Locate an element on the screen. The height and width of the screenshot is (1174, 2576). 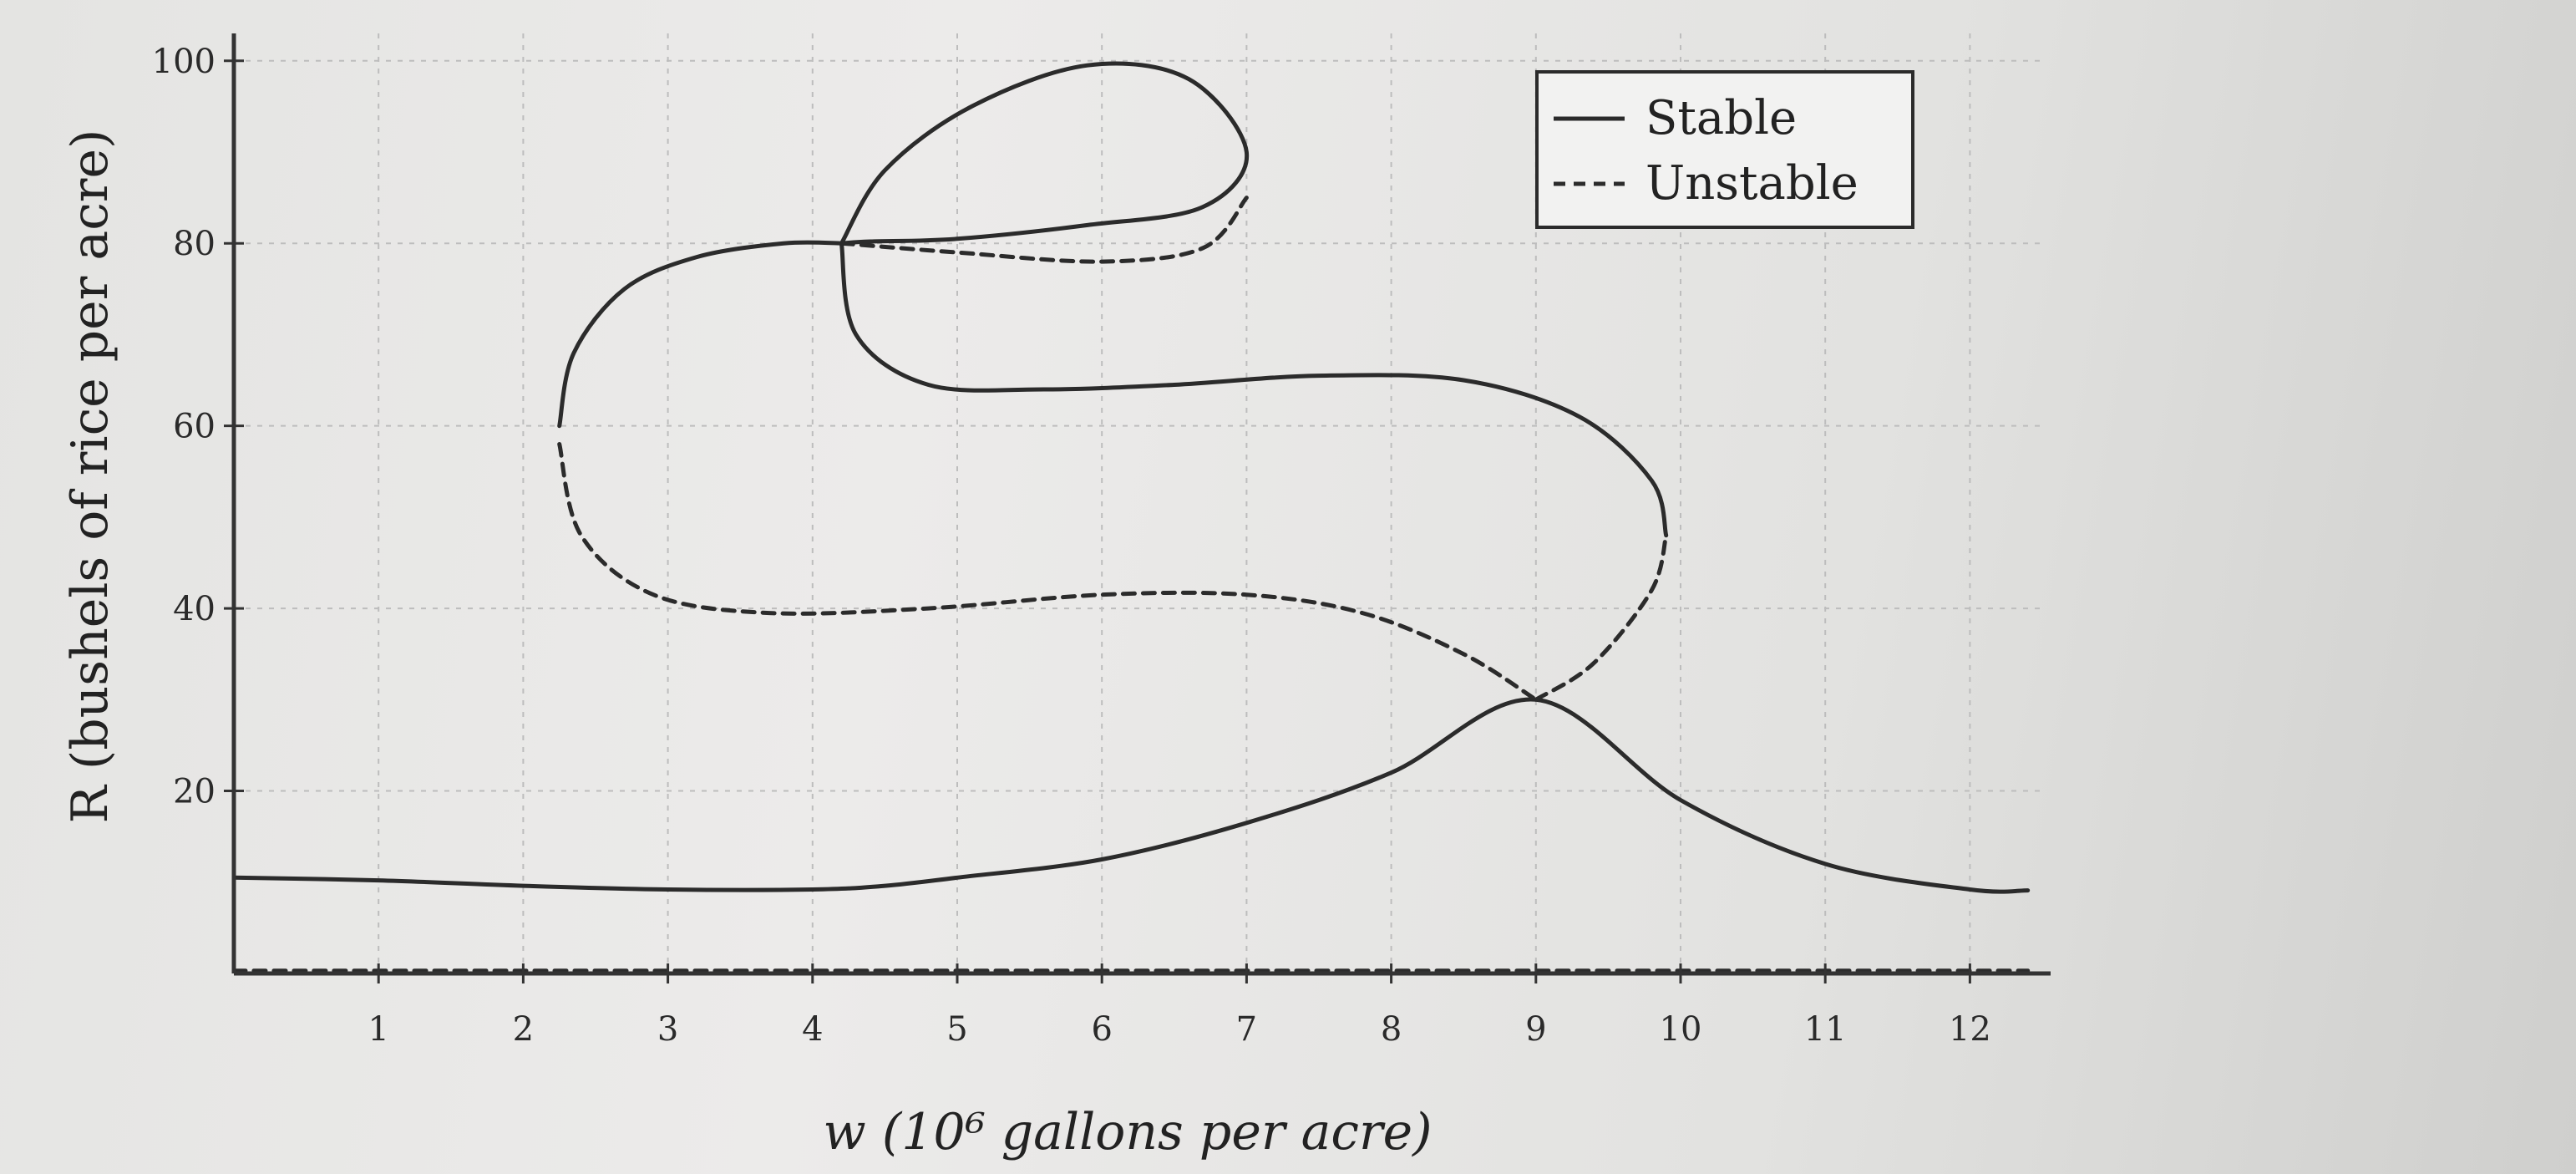
legend-box is located at coordinates (1724, 149).